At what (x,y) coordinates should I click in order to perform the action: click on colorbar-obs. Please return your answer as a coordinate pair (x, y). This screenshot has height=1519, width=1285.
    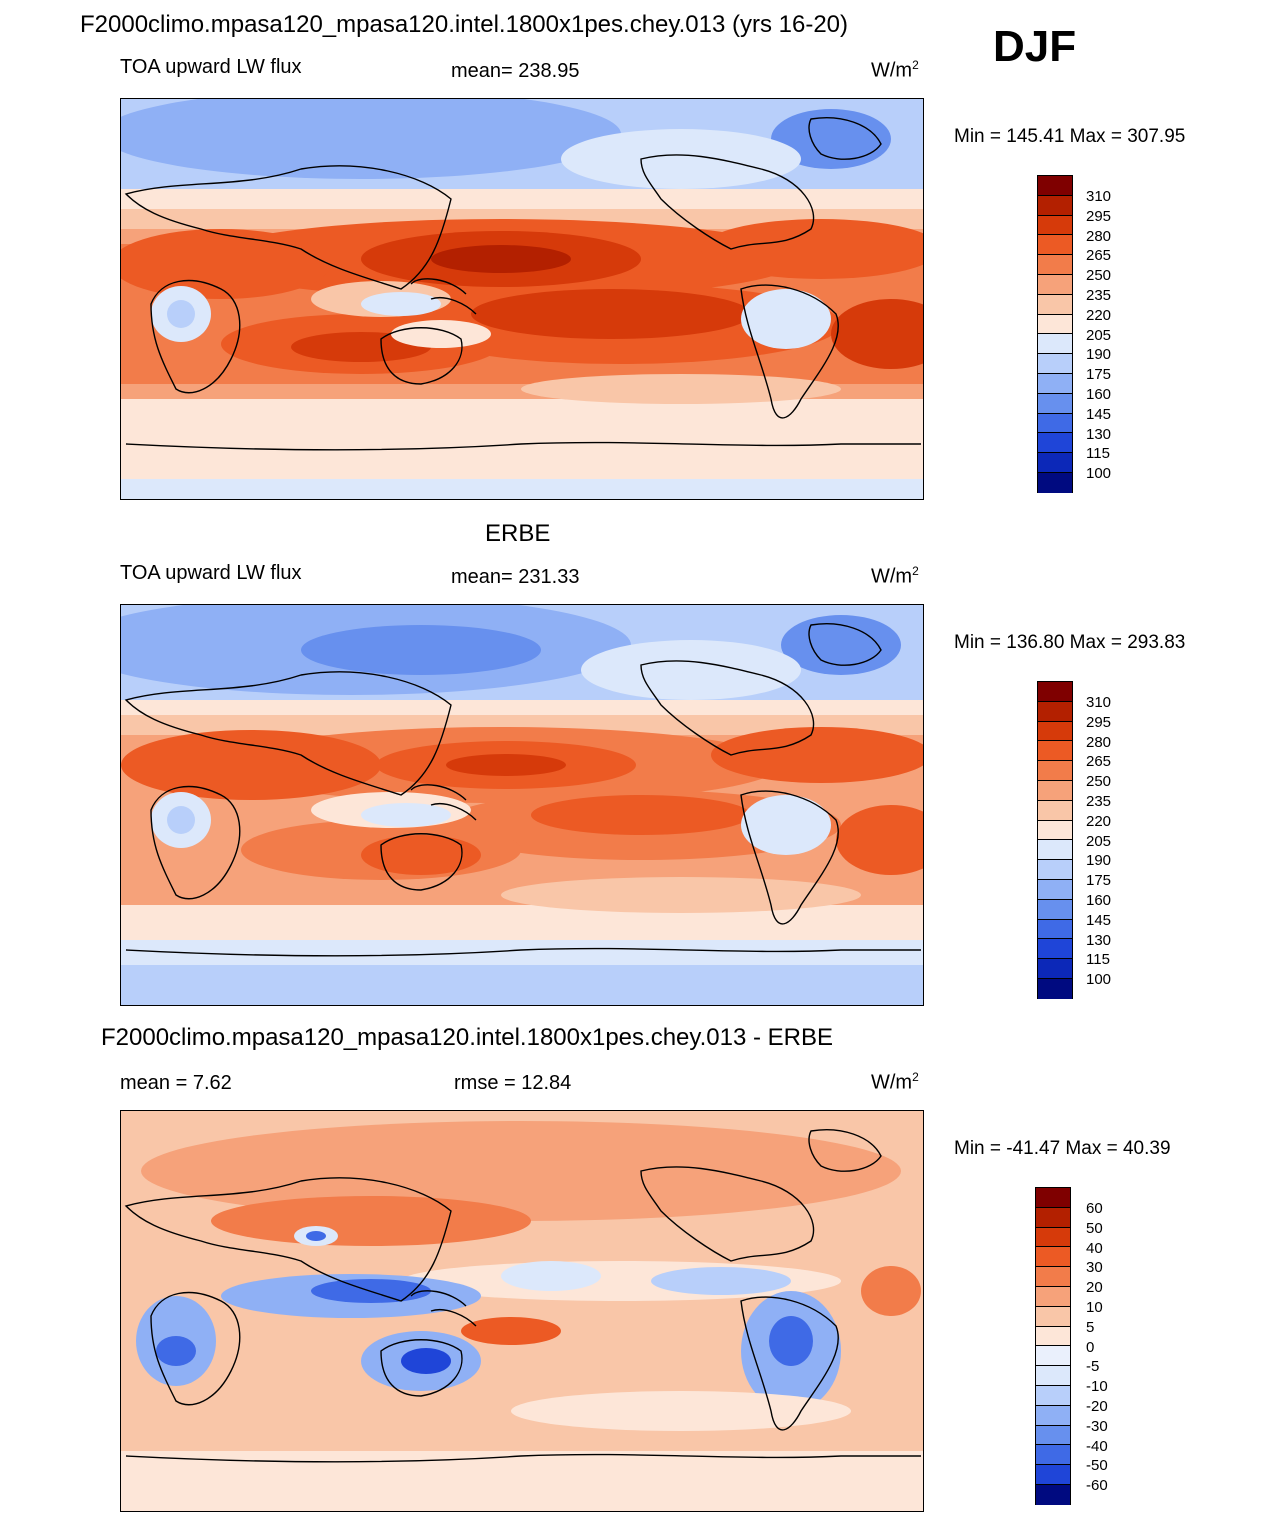
    Looking at the image, I should click on (1055, 840).